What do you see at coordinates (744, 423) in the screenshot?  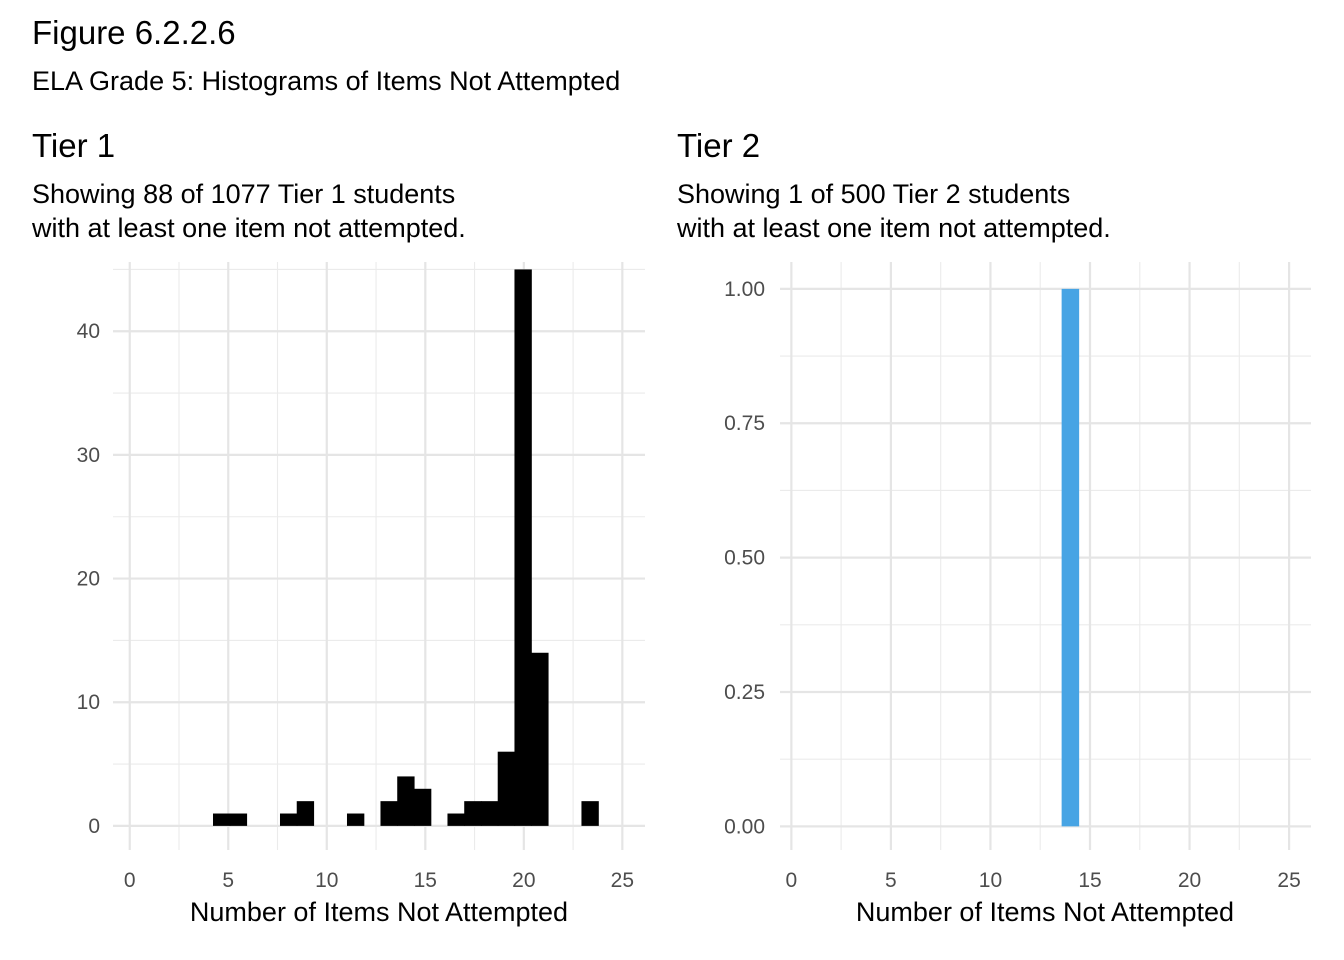 I see `y-tick-label: 0.75` at bounding box center [744, 423].